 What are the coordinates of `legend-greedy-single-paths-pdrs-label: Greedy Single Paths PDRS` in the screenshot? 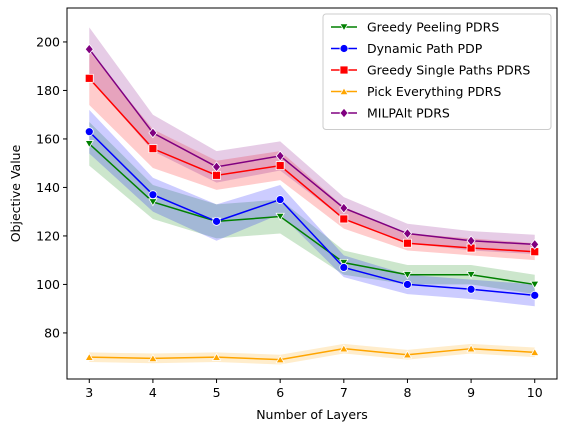 It's located at (448, 70).